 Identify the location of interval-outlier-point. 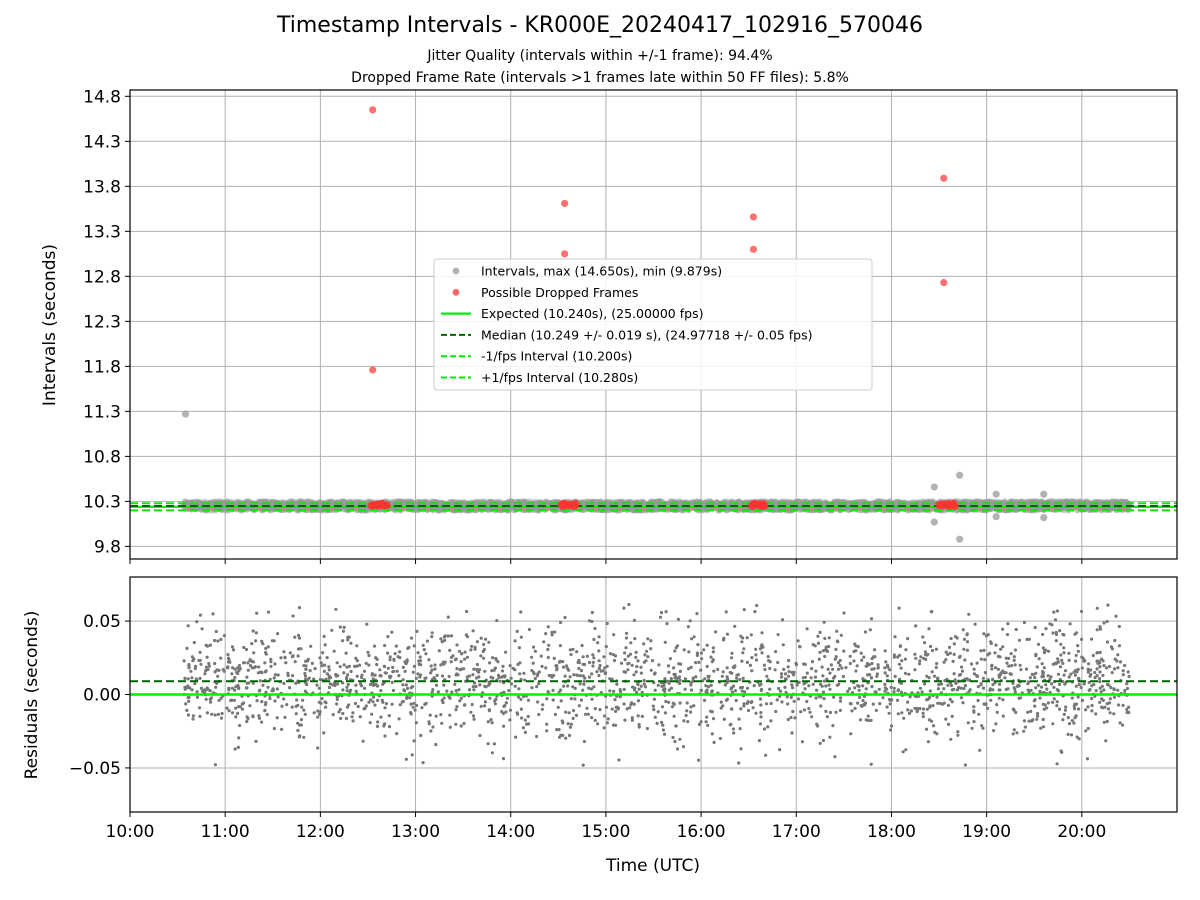
(1044, 517).